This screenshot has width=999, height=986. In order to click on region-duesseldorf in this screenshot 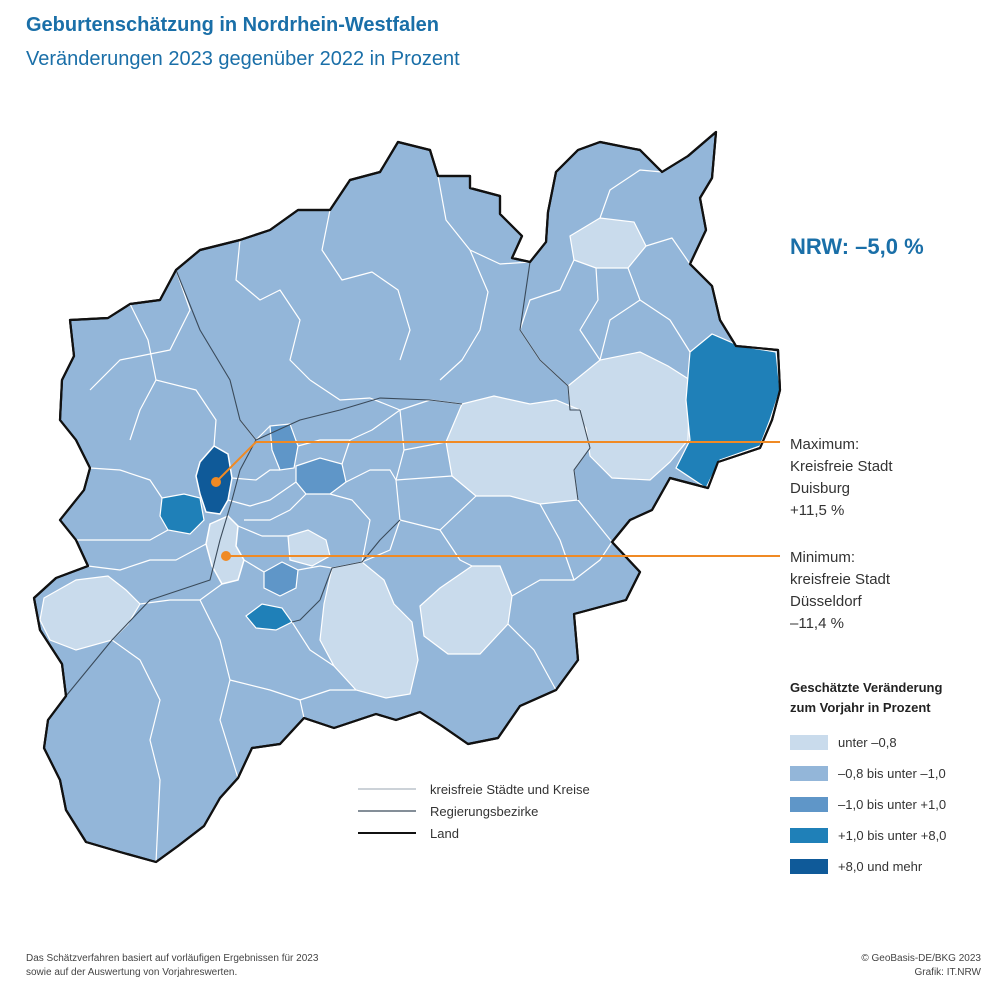, I will do `click(225, 550)`.